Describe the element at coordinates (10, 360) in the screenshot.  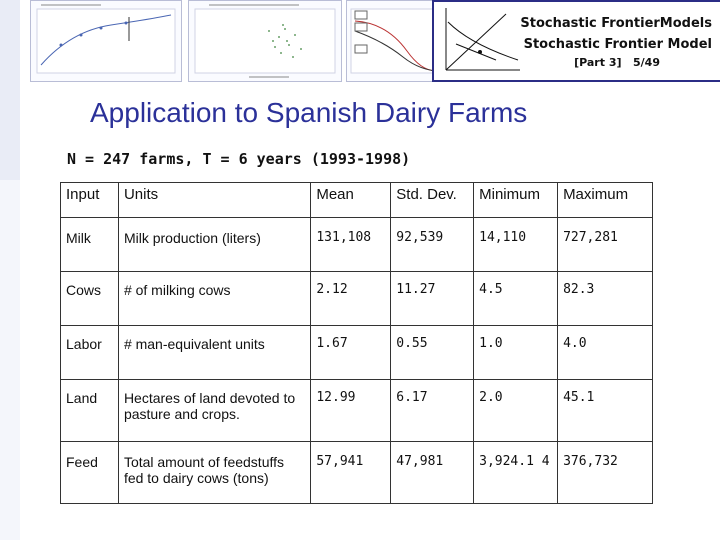
I see `left-decorative-bar-lower` at that location.